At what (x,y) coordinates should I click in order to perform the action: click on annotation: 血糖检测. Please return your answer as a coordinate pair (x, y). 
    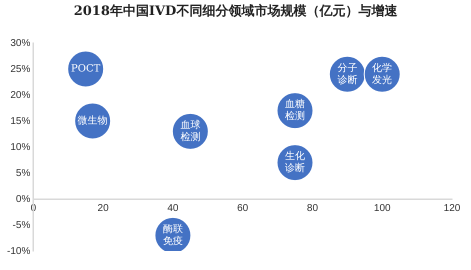
    Looking at the image, I should click on (295, 110).